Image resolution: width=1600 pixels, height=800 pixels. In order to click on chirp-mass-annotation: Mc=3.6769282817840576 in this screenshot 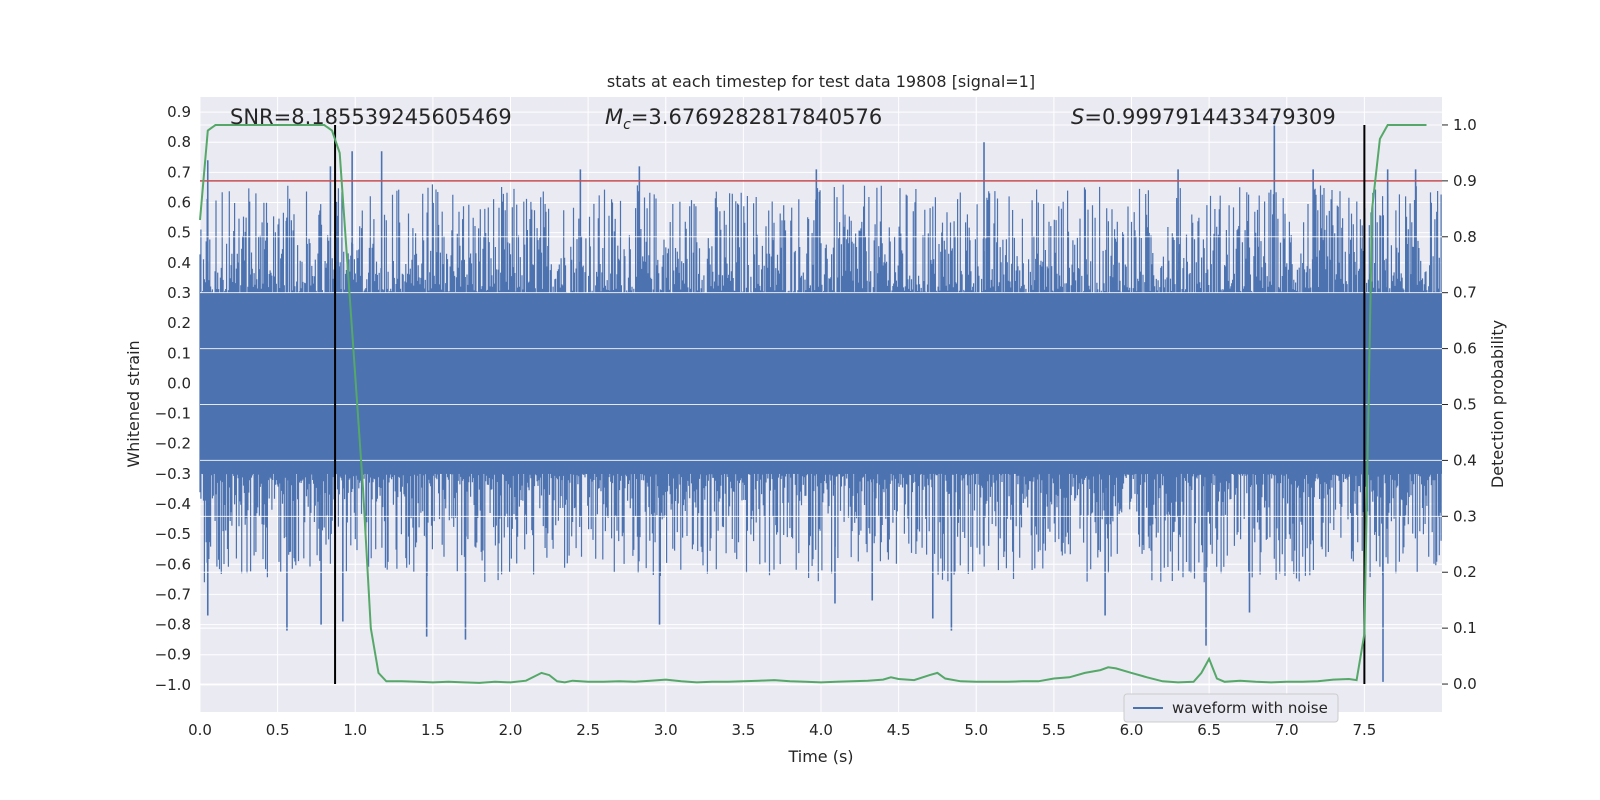, I will do `click(743, 119)`.